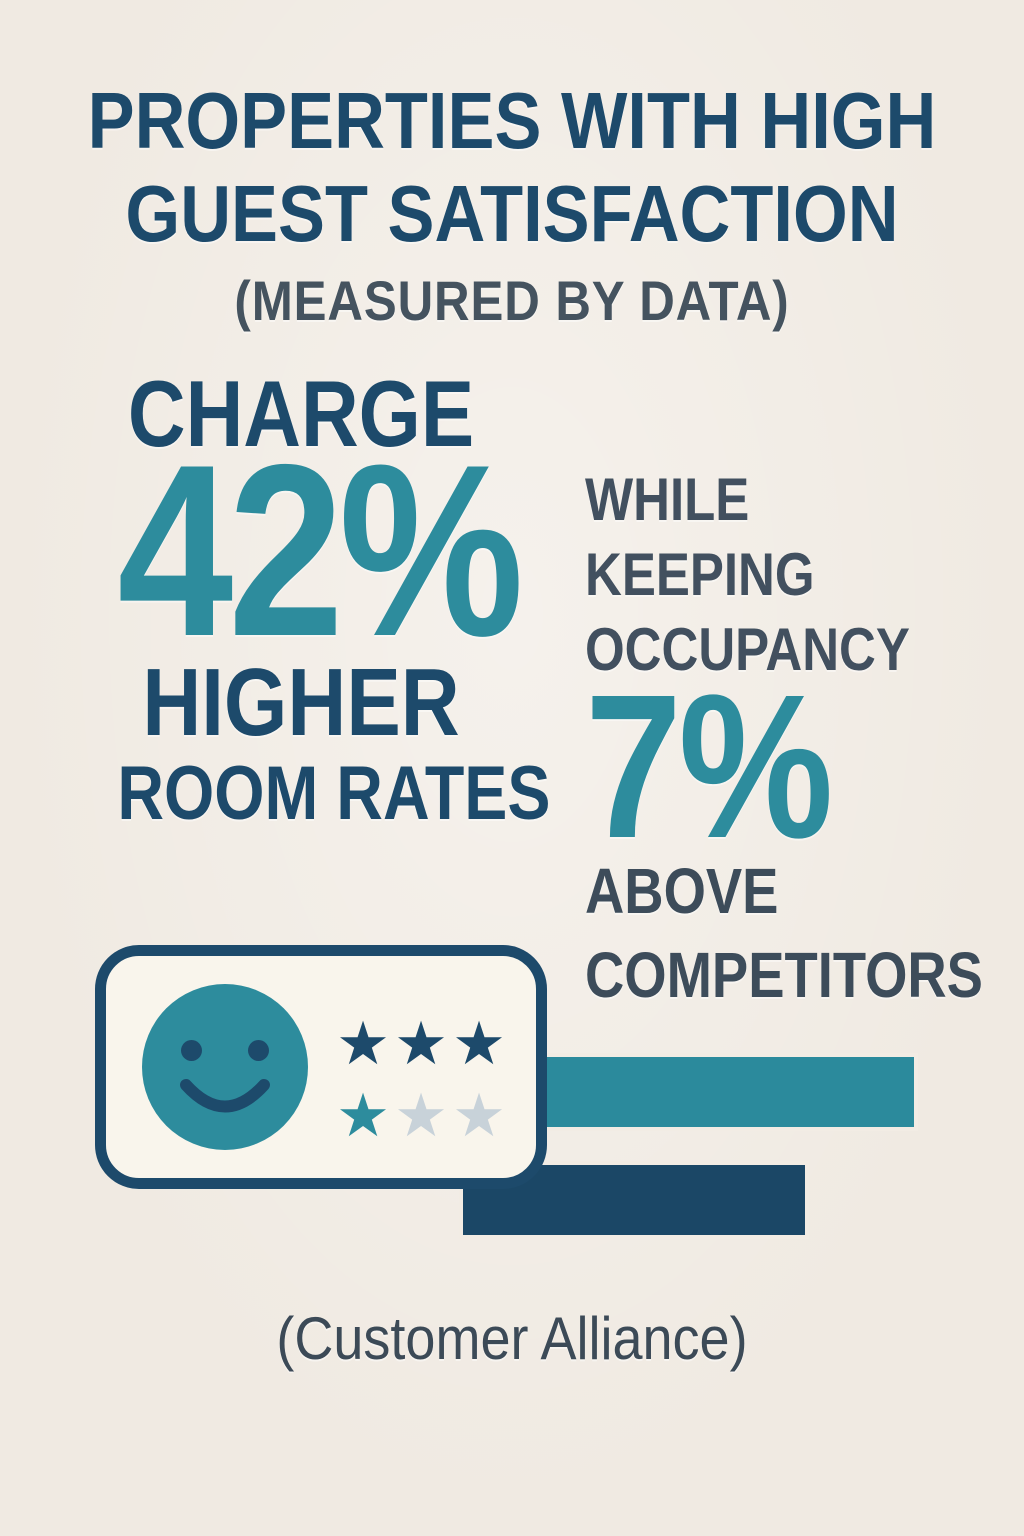 The width and height of the screenshot is (1024, 1536). Describe the element at coordinates (191, 1050) in the screenshot. I see `smiley-left-eye` at that location.